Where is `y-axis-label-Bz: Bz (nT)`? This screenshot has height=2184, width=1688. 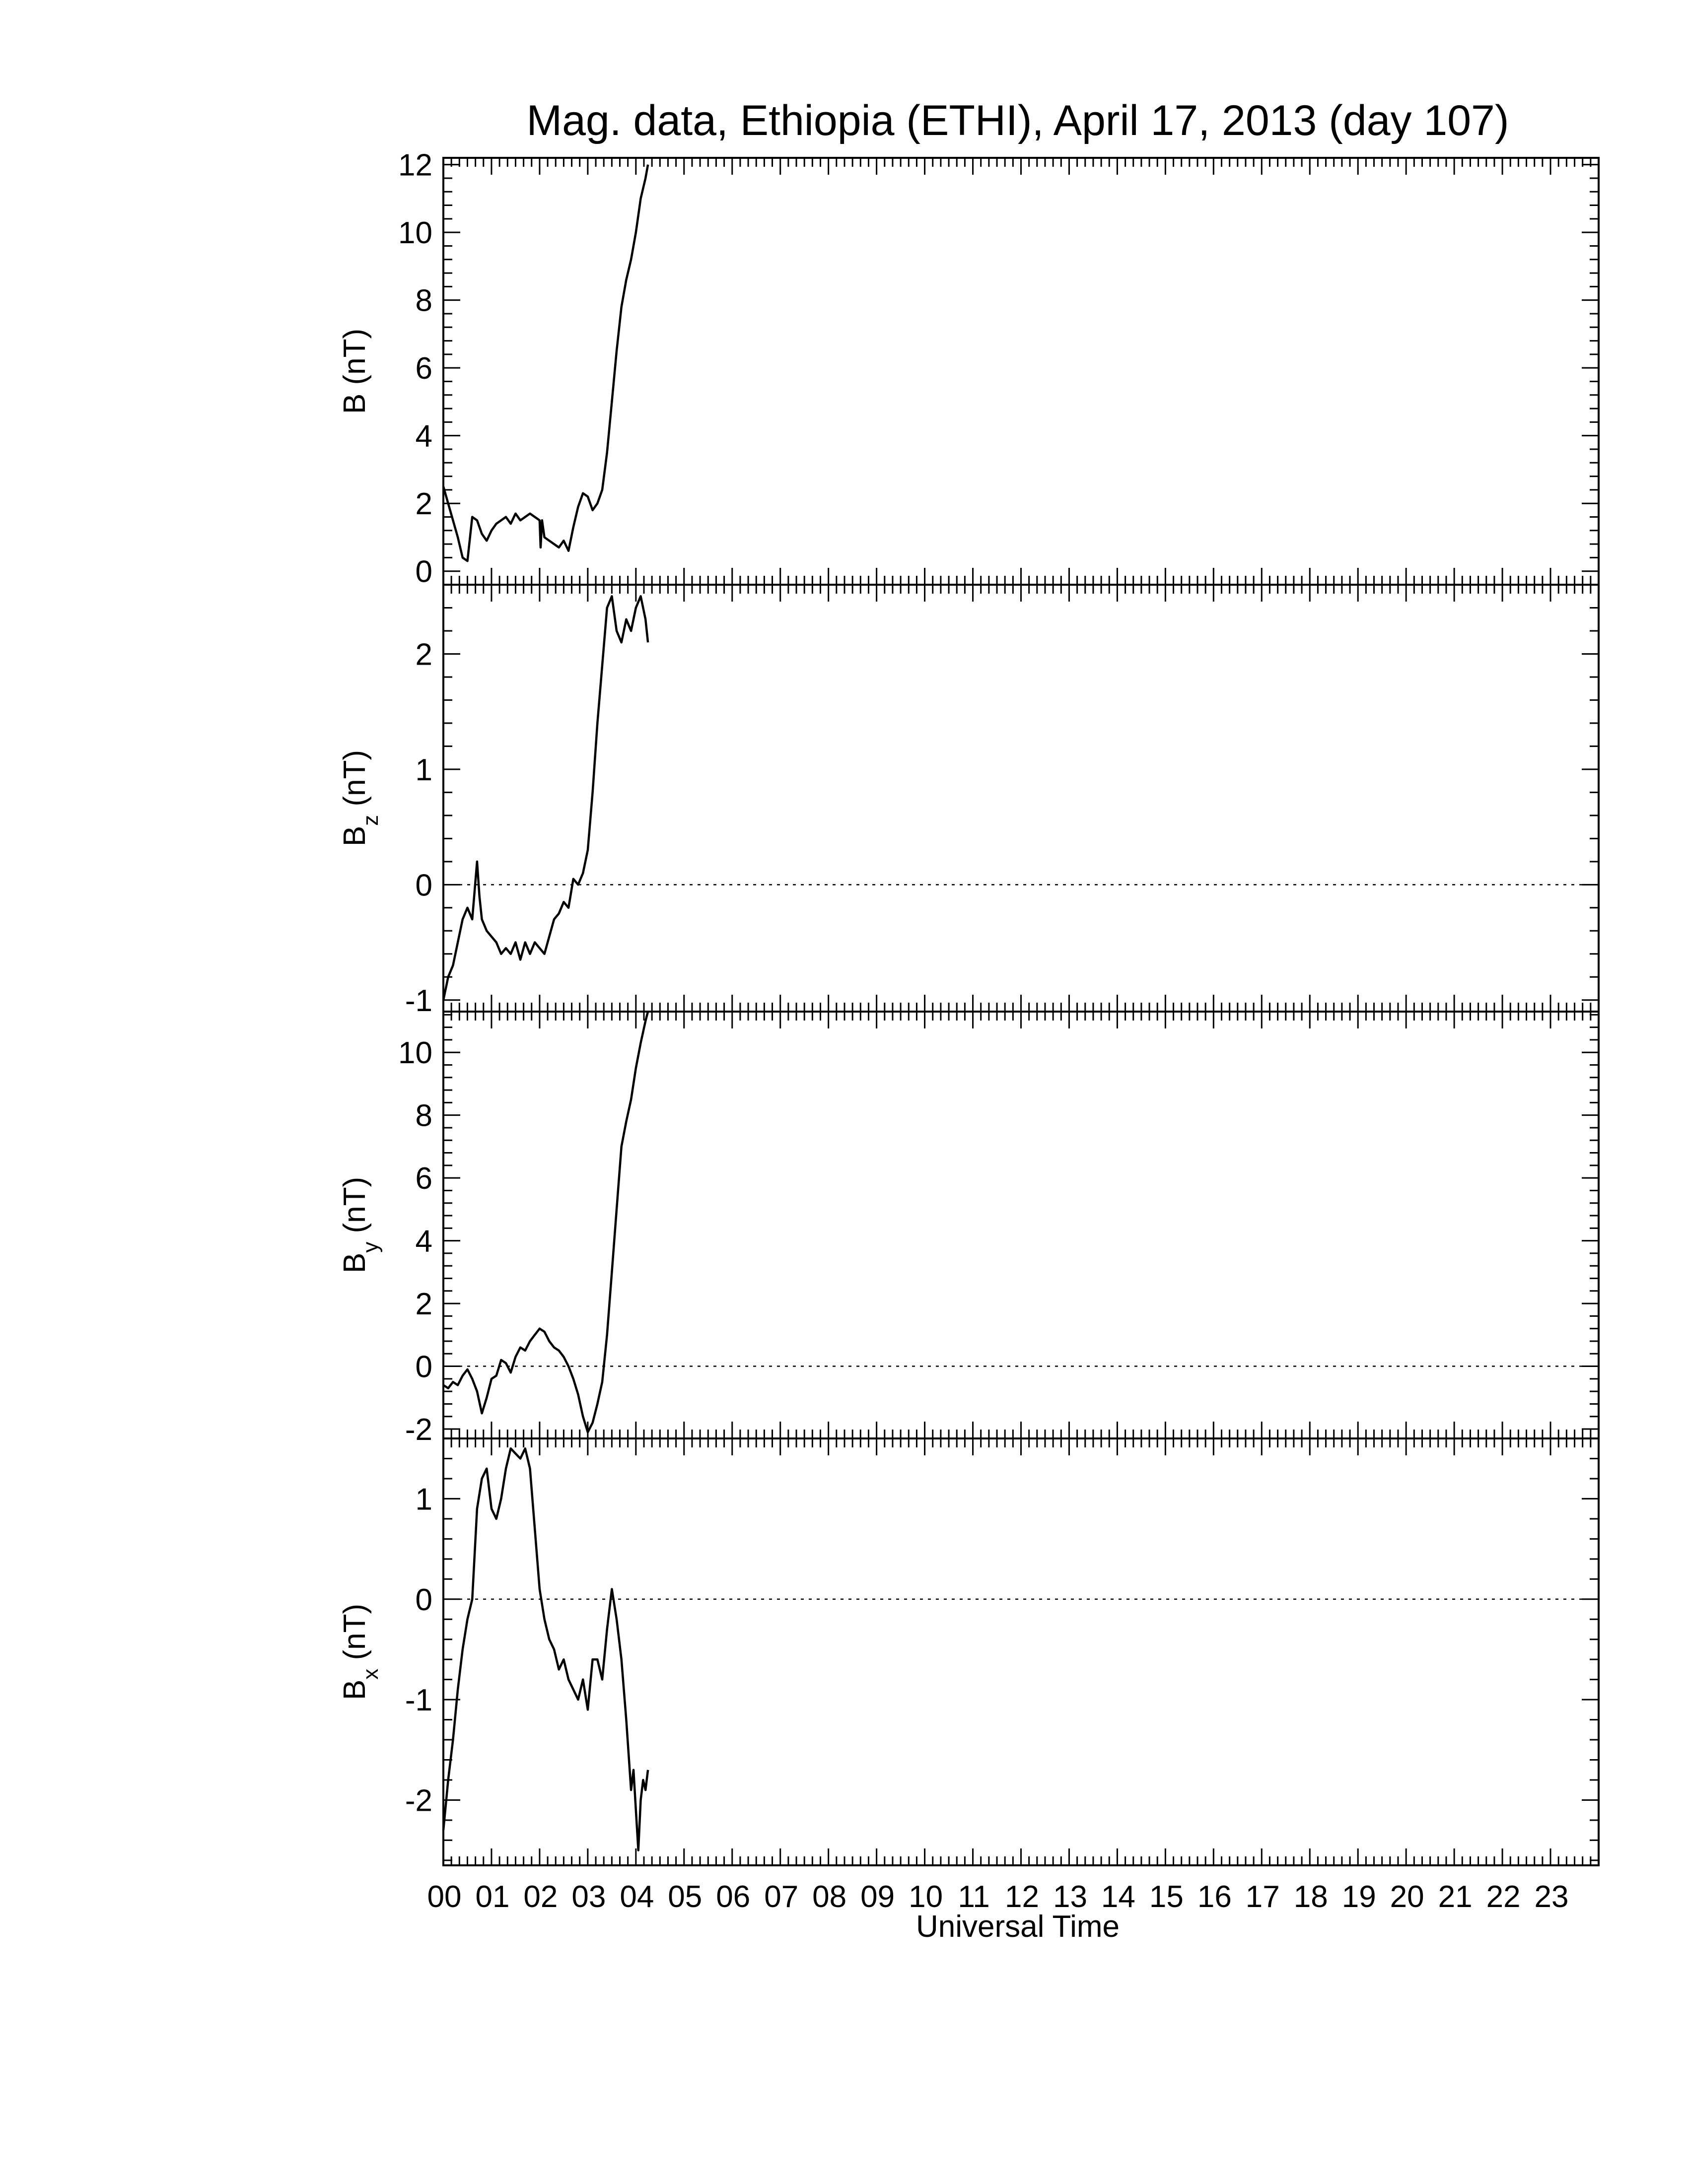 y-axis-label-Bz: Bz (nT) is located at coordinates (360, 798).